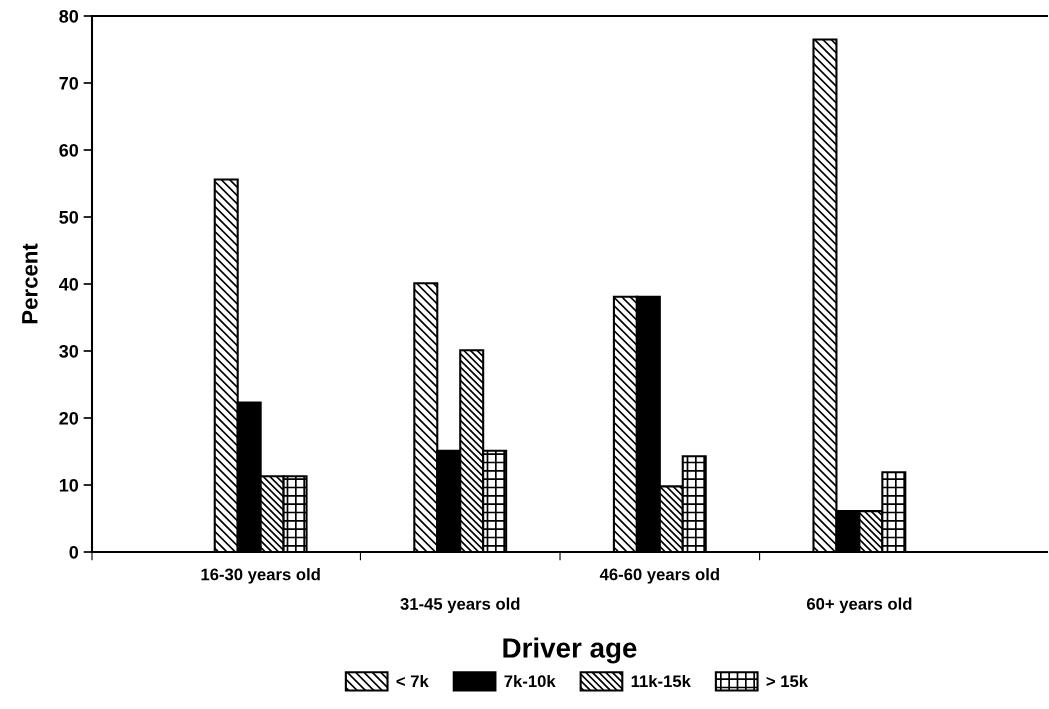  Describe the element at coordinates (69, 418) in the screenshot. I see `y-tick-label: 20` at that location.